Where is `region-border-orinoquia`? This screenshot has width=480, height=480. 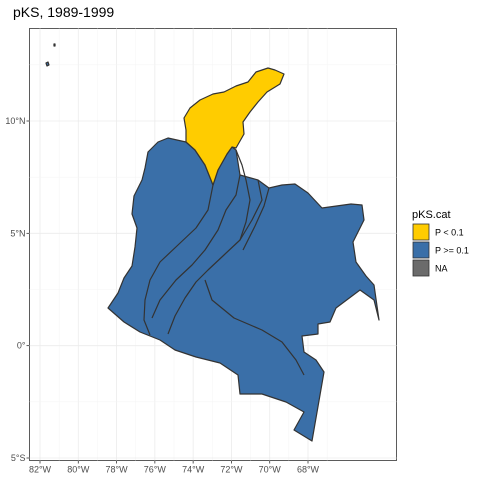 region-border-orinoquia is located at coordinates (243, 195).